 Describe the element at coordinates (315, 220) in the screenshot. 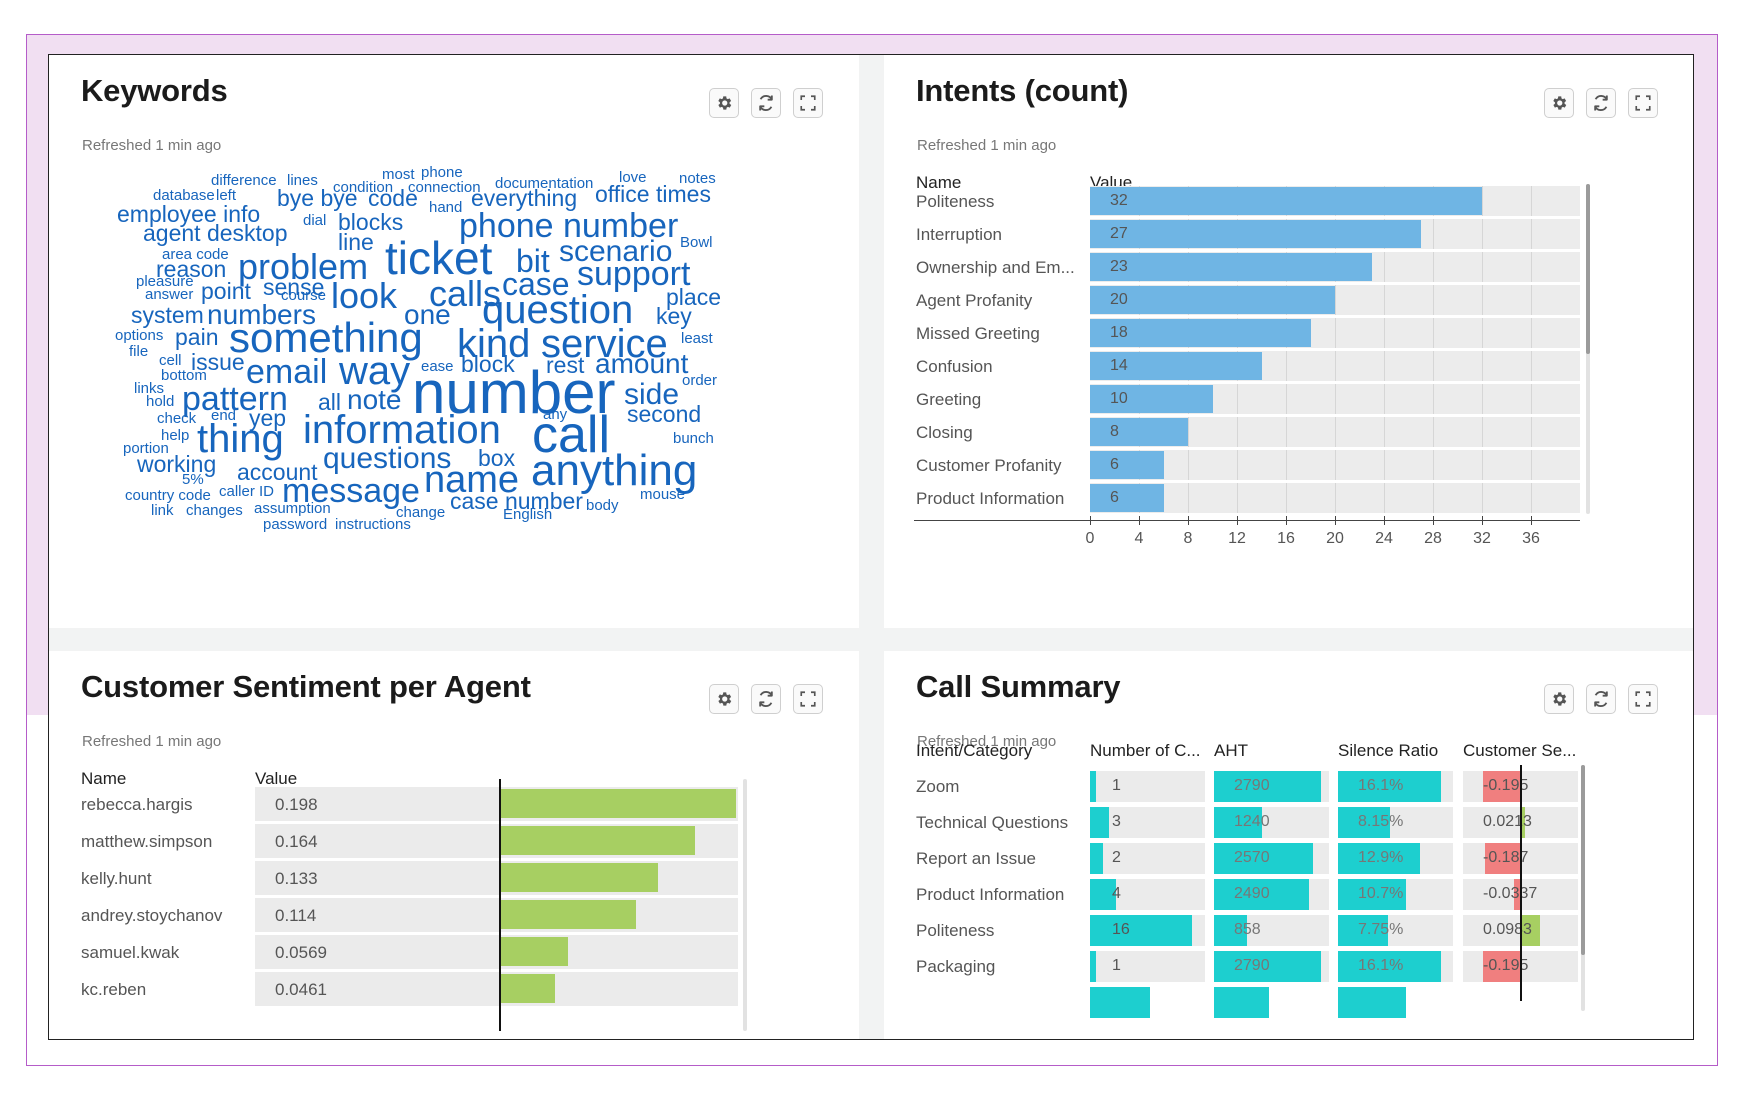

I see `keyword-word: dial` at that location.